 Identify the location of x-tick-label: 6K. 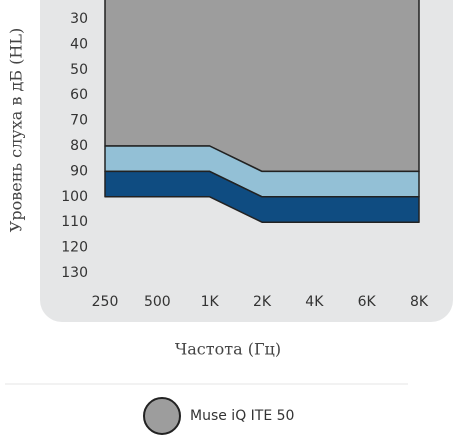
(367, 302).